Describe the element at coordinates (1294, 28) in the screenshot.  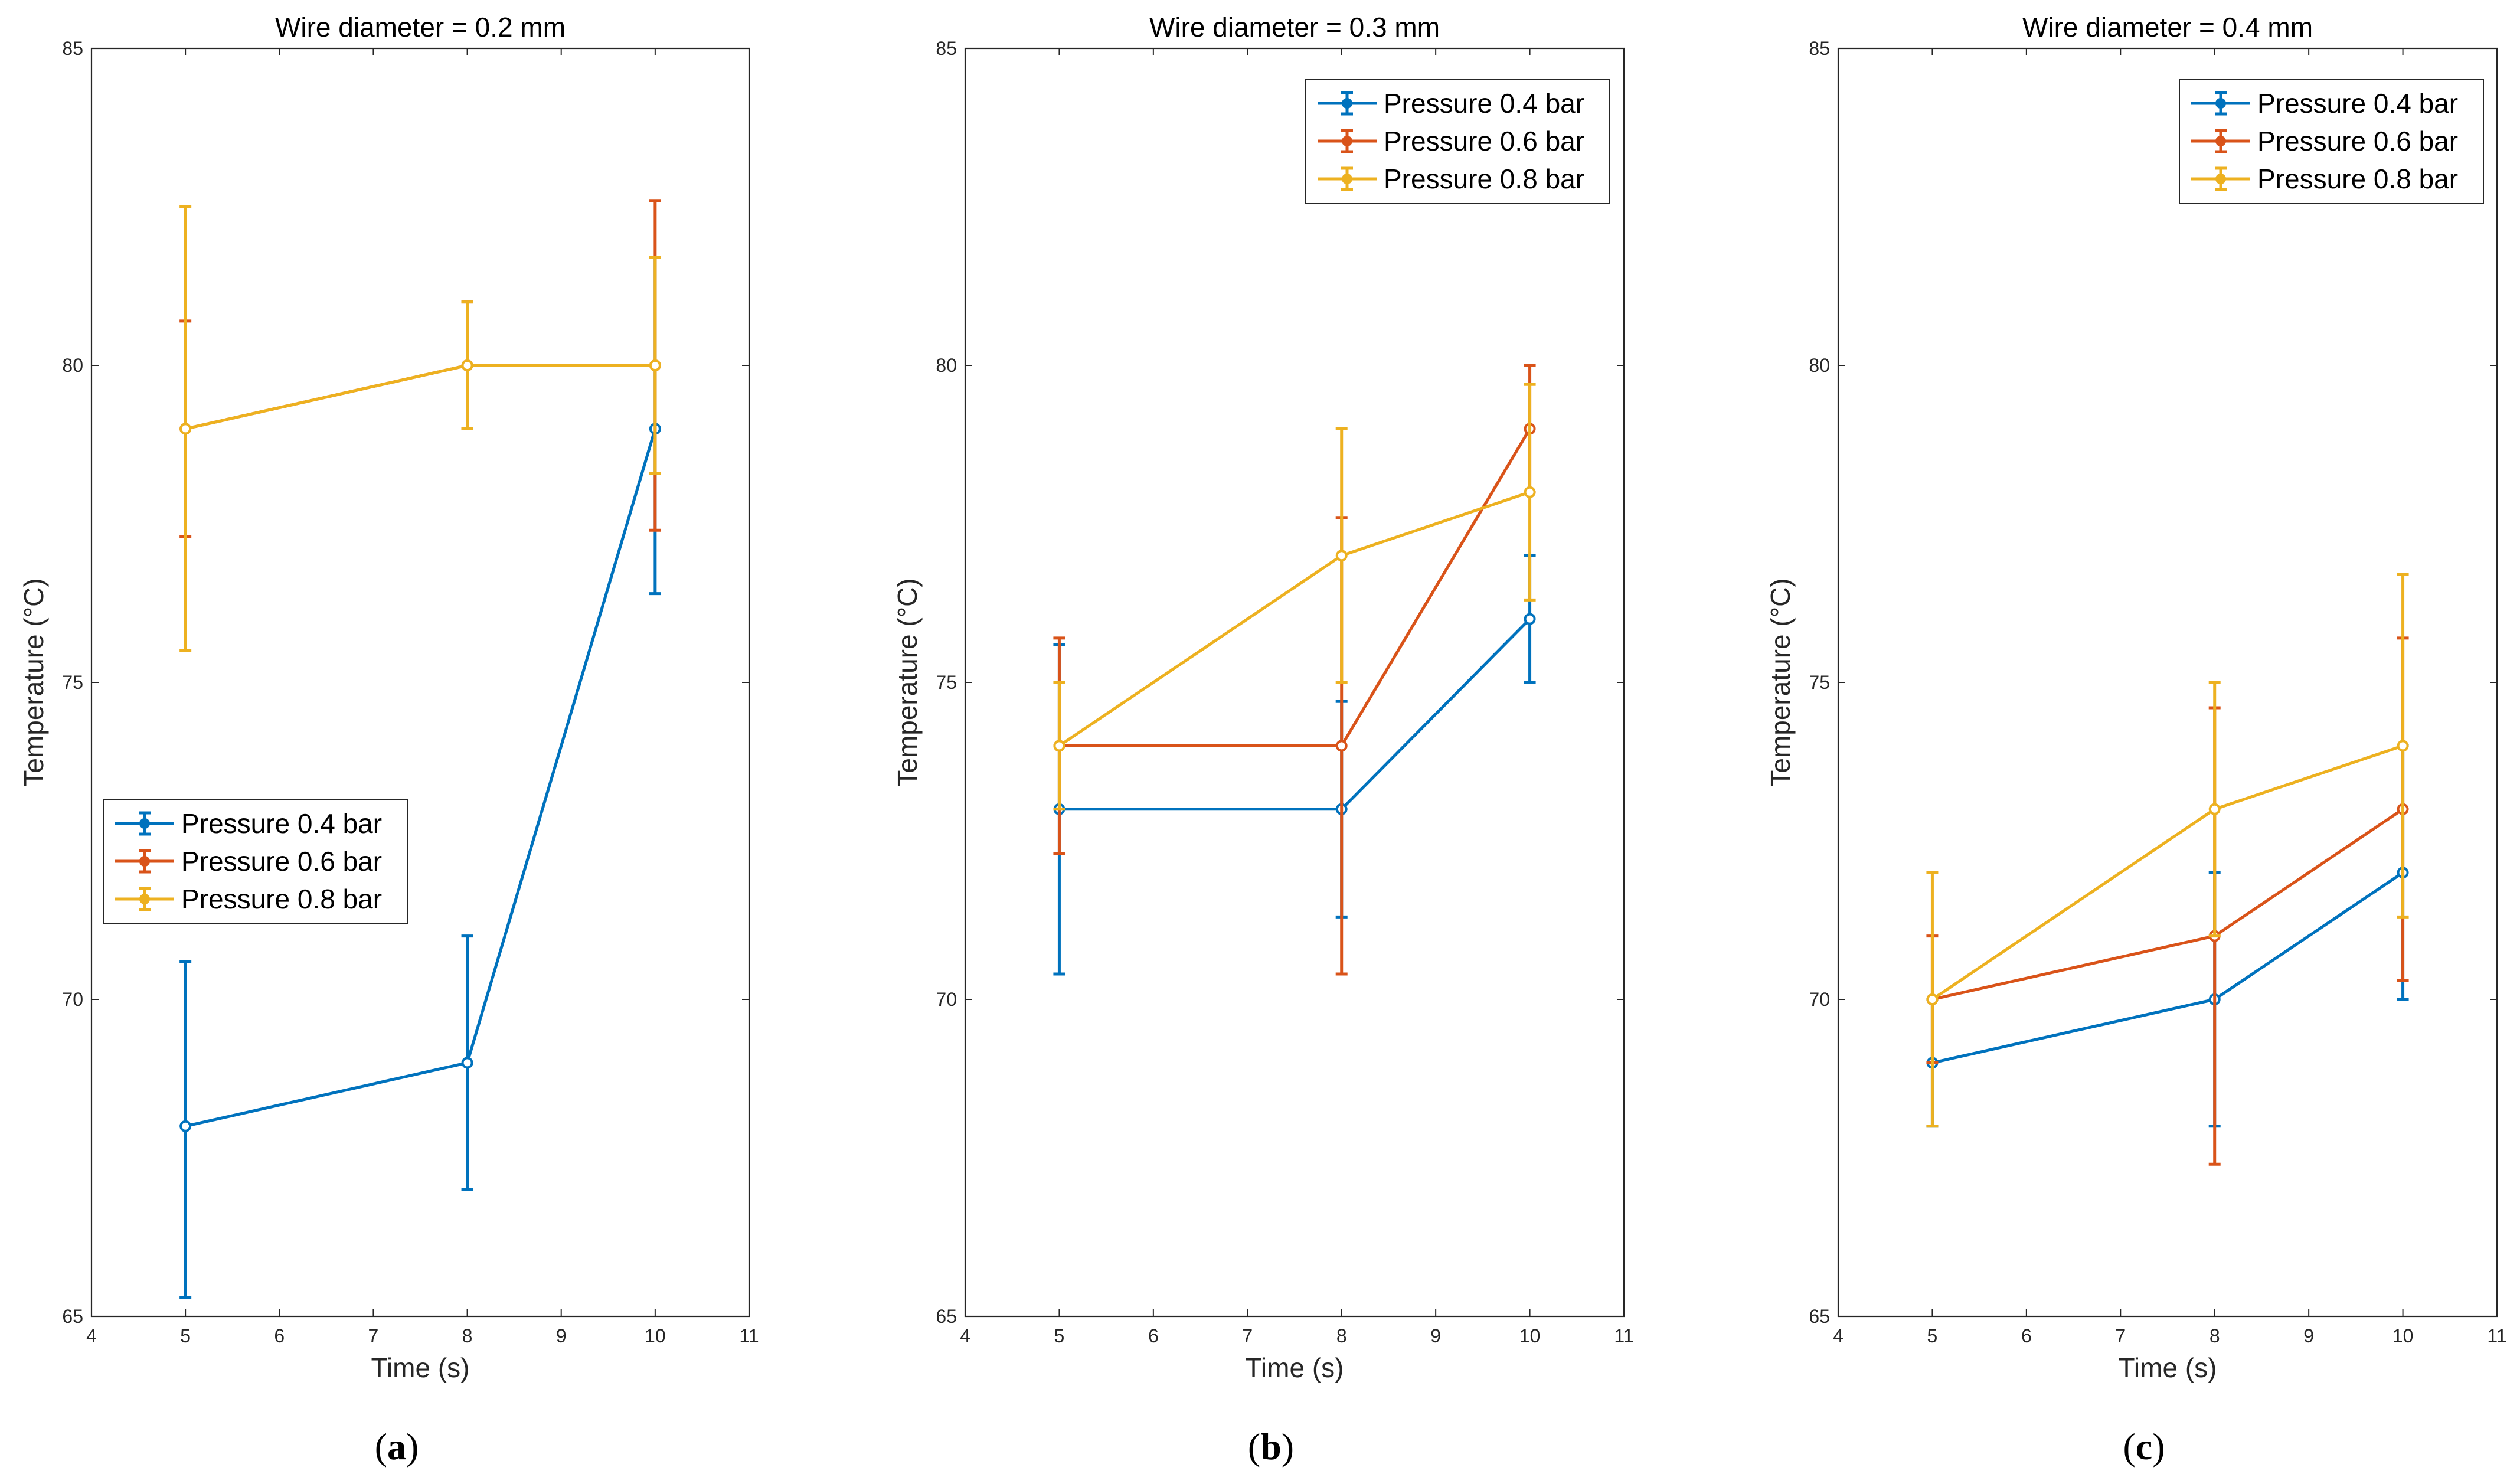
I see `chart-title: Wire diameter = 0.3 mm` at that location.